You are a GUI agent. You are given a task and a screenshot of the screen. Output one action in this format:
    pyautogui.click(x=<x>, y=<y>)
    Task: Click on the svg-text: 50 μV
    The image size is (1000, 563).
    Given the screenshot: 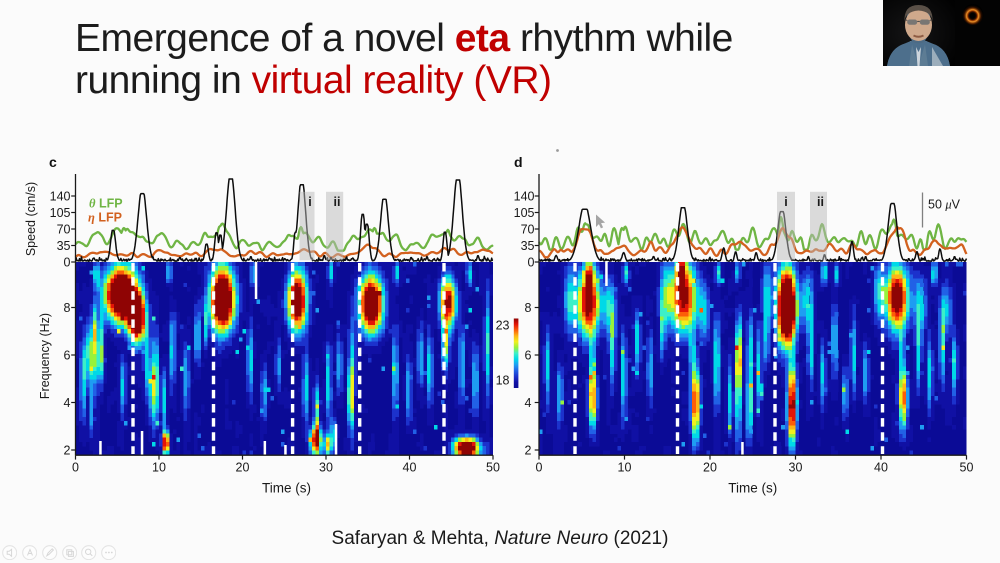 What is the action you would take?
    pyautogui.click(x=944, y=205)
    